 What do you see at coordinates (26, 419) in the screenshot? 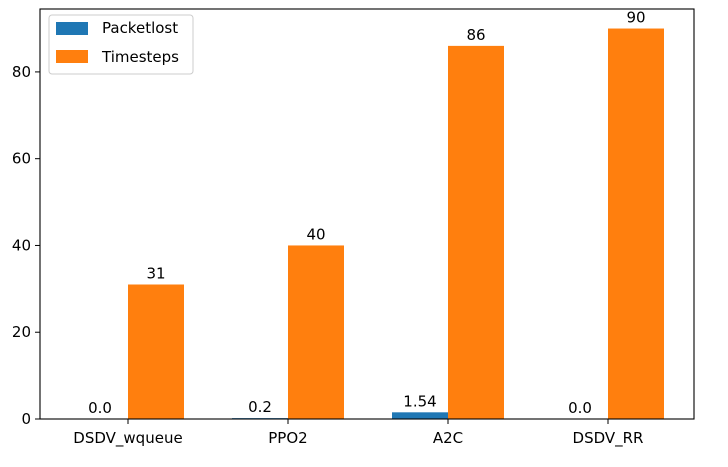
I see `y-tick-label-0: 0` at bounding box center [26, 419].